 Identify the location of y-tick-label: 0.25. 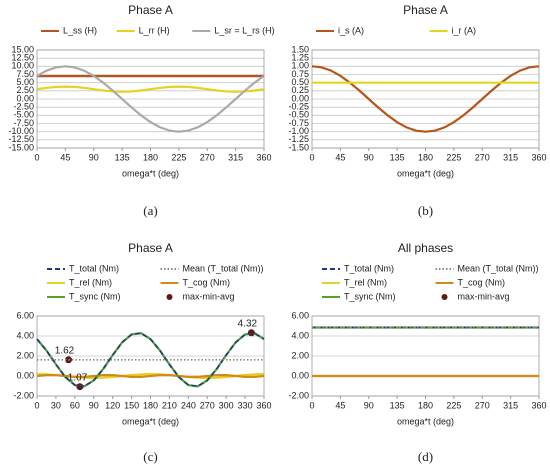
(300, 90).